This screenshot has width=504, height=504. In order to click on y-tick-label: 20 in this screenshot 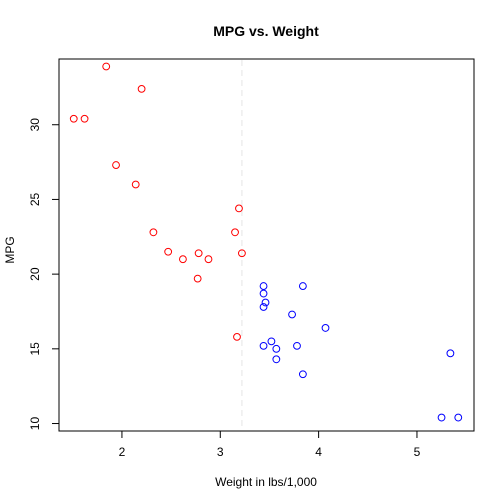, I will do `click(35, 274)`.